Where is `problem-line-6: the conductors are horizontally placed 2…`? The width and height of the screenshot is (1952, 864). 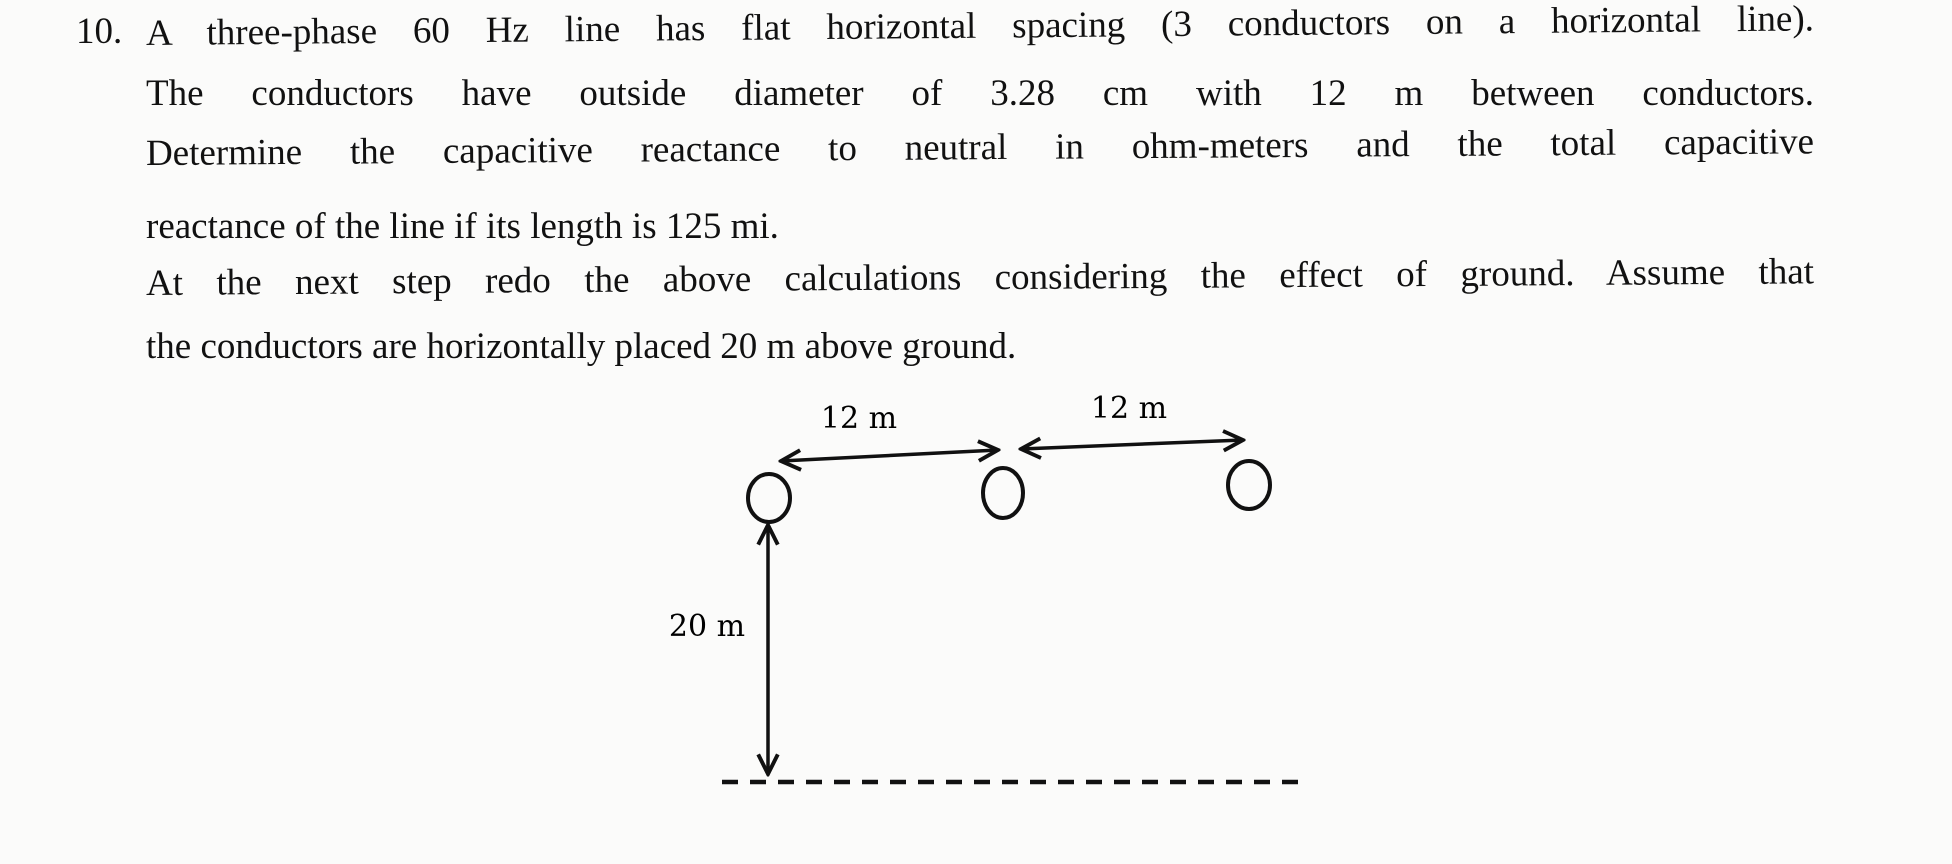 problem-line-6: the conductors are horizontally placed 2… is located at coordinates (581, 346).